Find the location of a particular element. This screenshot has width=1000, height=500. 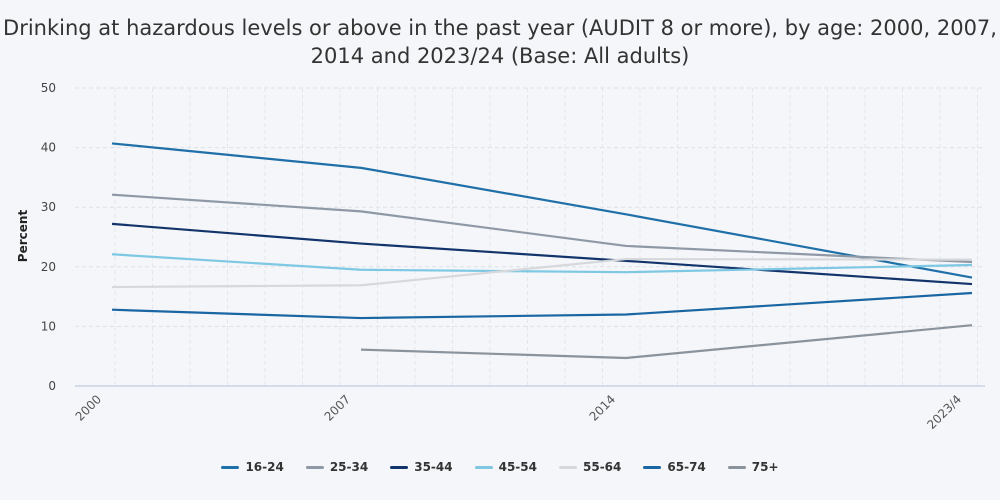

legend-item: 55-64 is located at coordinates (590, 467).